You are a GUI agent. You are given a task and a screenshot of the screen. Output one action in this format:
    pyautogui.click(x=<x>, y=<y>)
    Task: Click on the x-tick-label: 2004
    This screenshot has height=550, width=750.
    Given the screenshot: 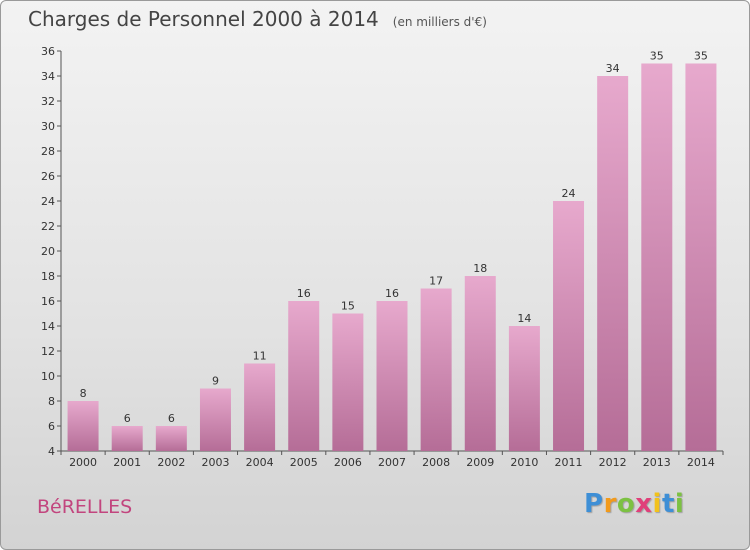 What is the action you would take?
    pyautogui.click(x=260, y=462)
    